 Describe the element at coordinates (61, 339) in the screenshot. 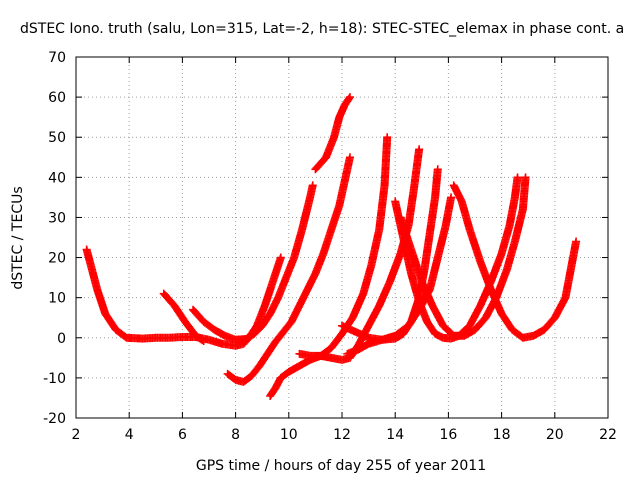

I see `y-tick-label: 0` at that location.